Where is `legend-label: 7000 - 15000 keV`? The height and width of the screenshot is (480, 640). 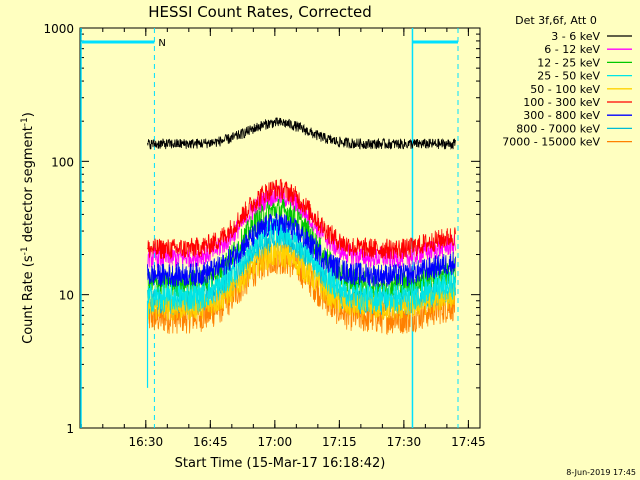
legend-label: 7000 - 15000 keV is located at coordinates (551, 142).